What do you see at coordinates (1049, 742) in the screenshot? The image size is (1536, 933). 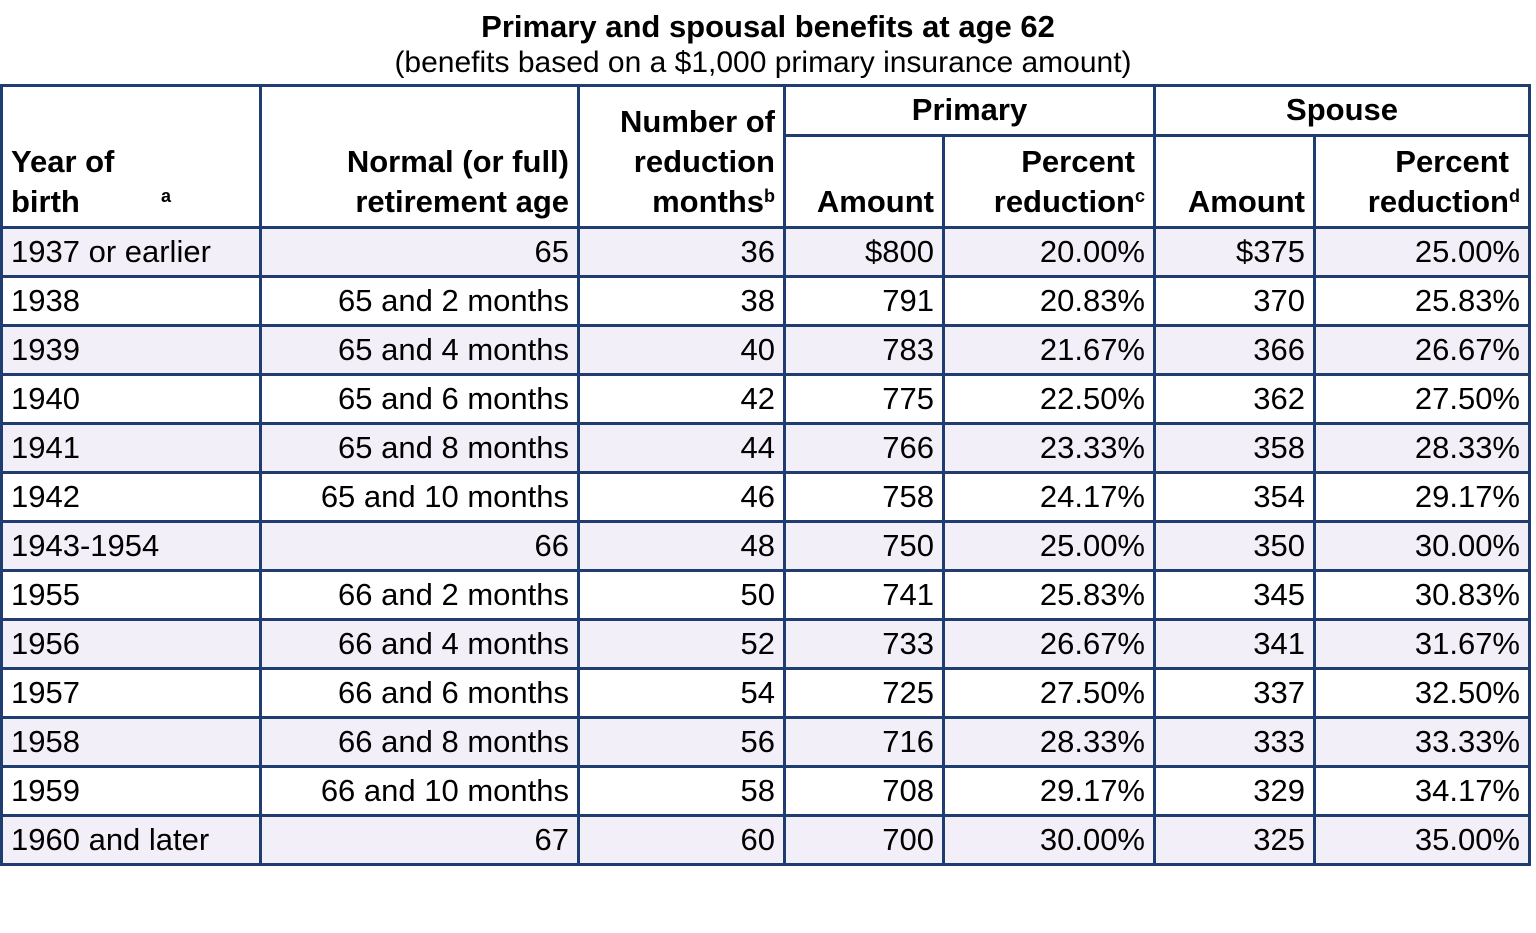 I see `cell-primary-percent: 28.33%` at bounding box center [1049, 742].